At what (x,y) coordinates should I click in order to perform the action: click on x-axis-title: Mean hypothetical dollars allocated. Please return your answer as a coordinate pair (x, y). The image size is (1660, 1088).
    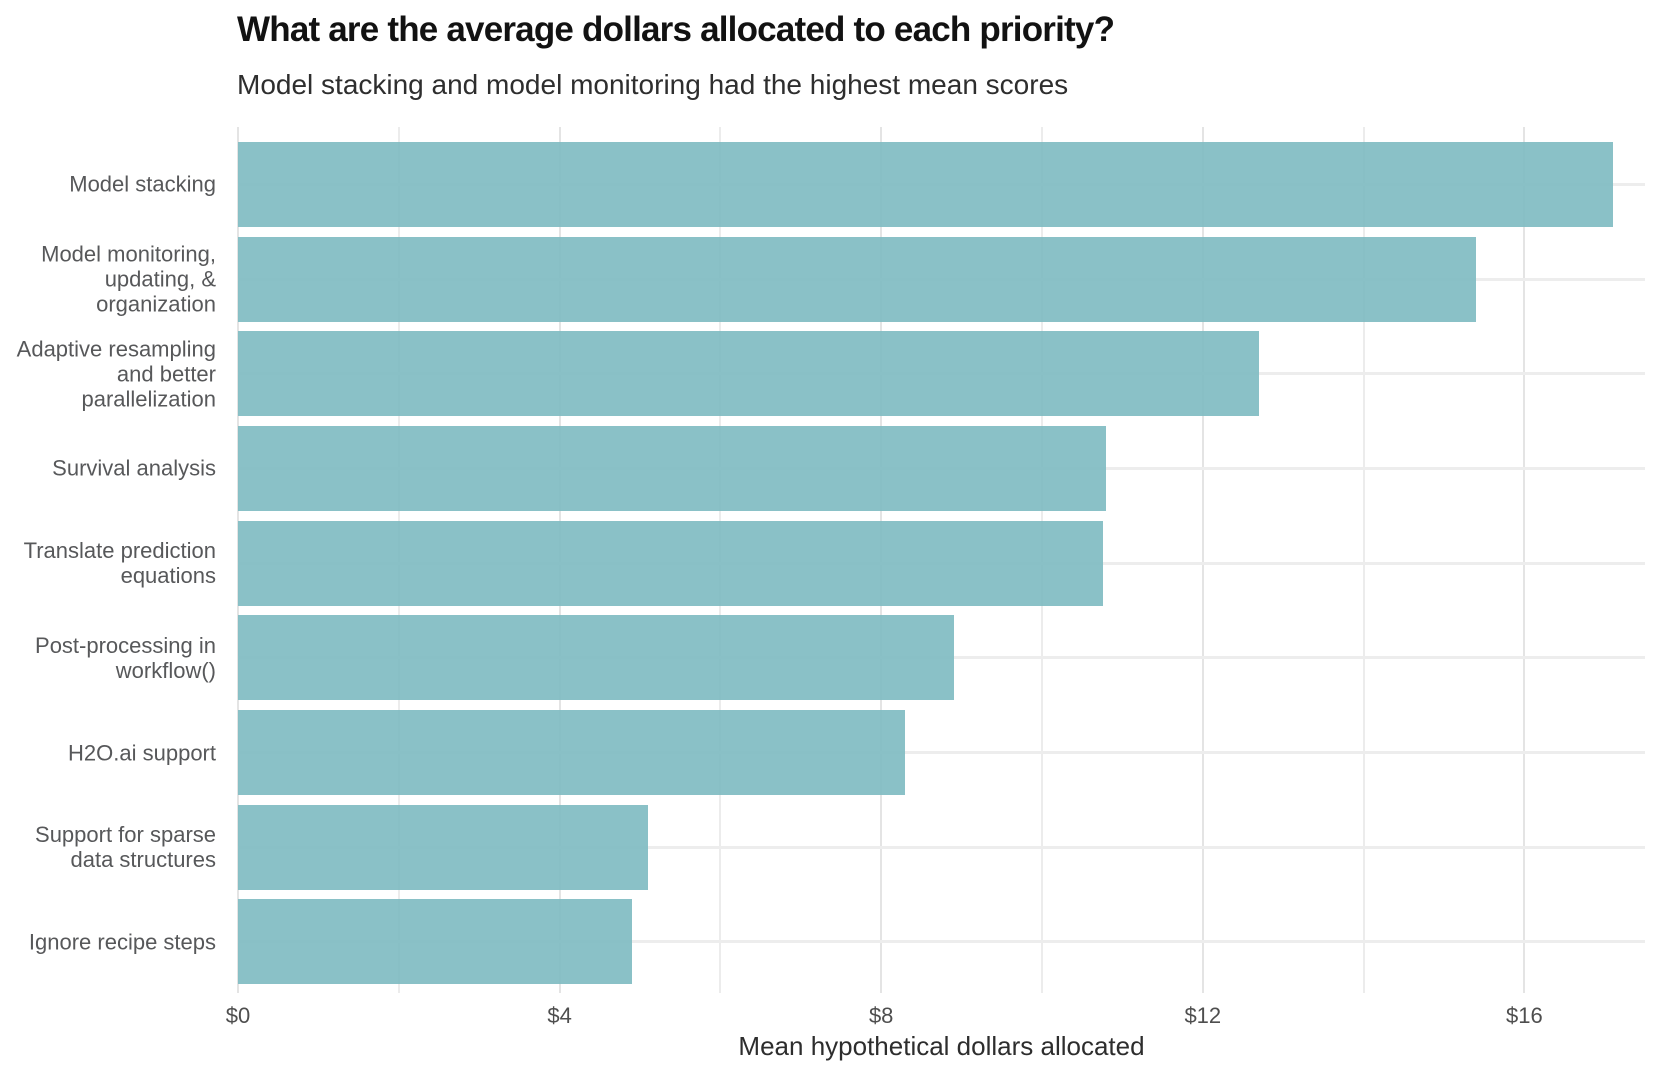
    Looking at the image, I should click on (941, 1046).